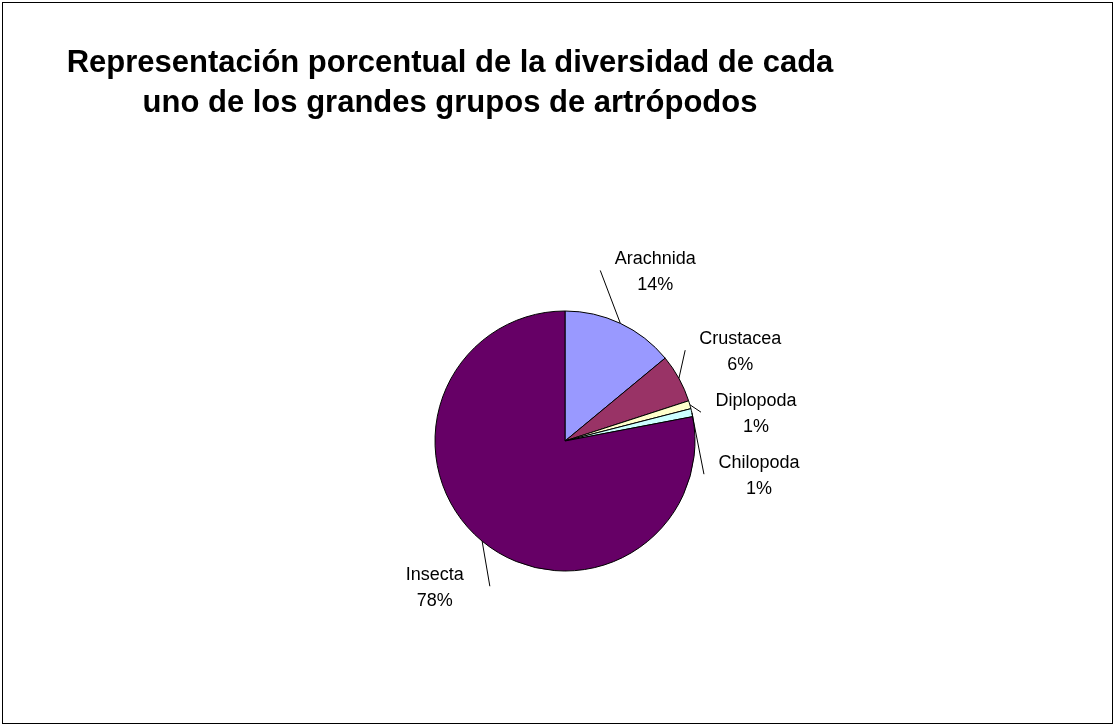 This screenshot has height=726, width=1115. What do you see at coordinates (450, 82) in the screenshot?
I see `chart-title: Representación porcentual de la diversidad de cada uno de los grandes grupos de artrópodos` at bounding box center [450, 82].